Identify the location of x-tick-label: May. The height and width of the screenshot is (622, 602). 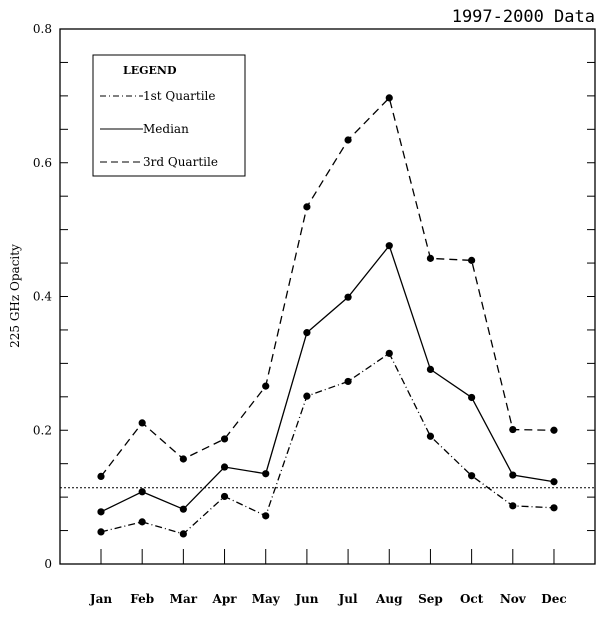
(266, 599).